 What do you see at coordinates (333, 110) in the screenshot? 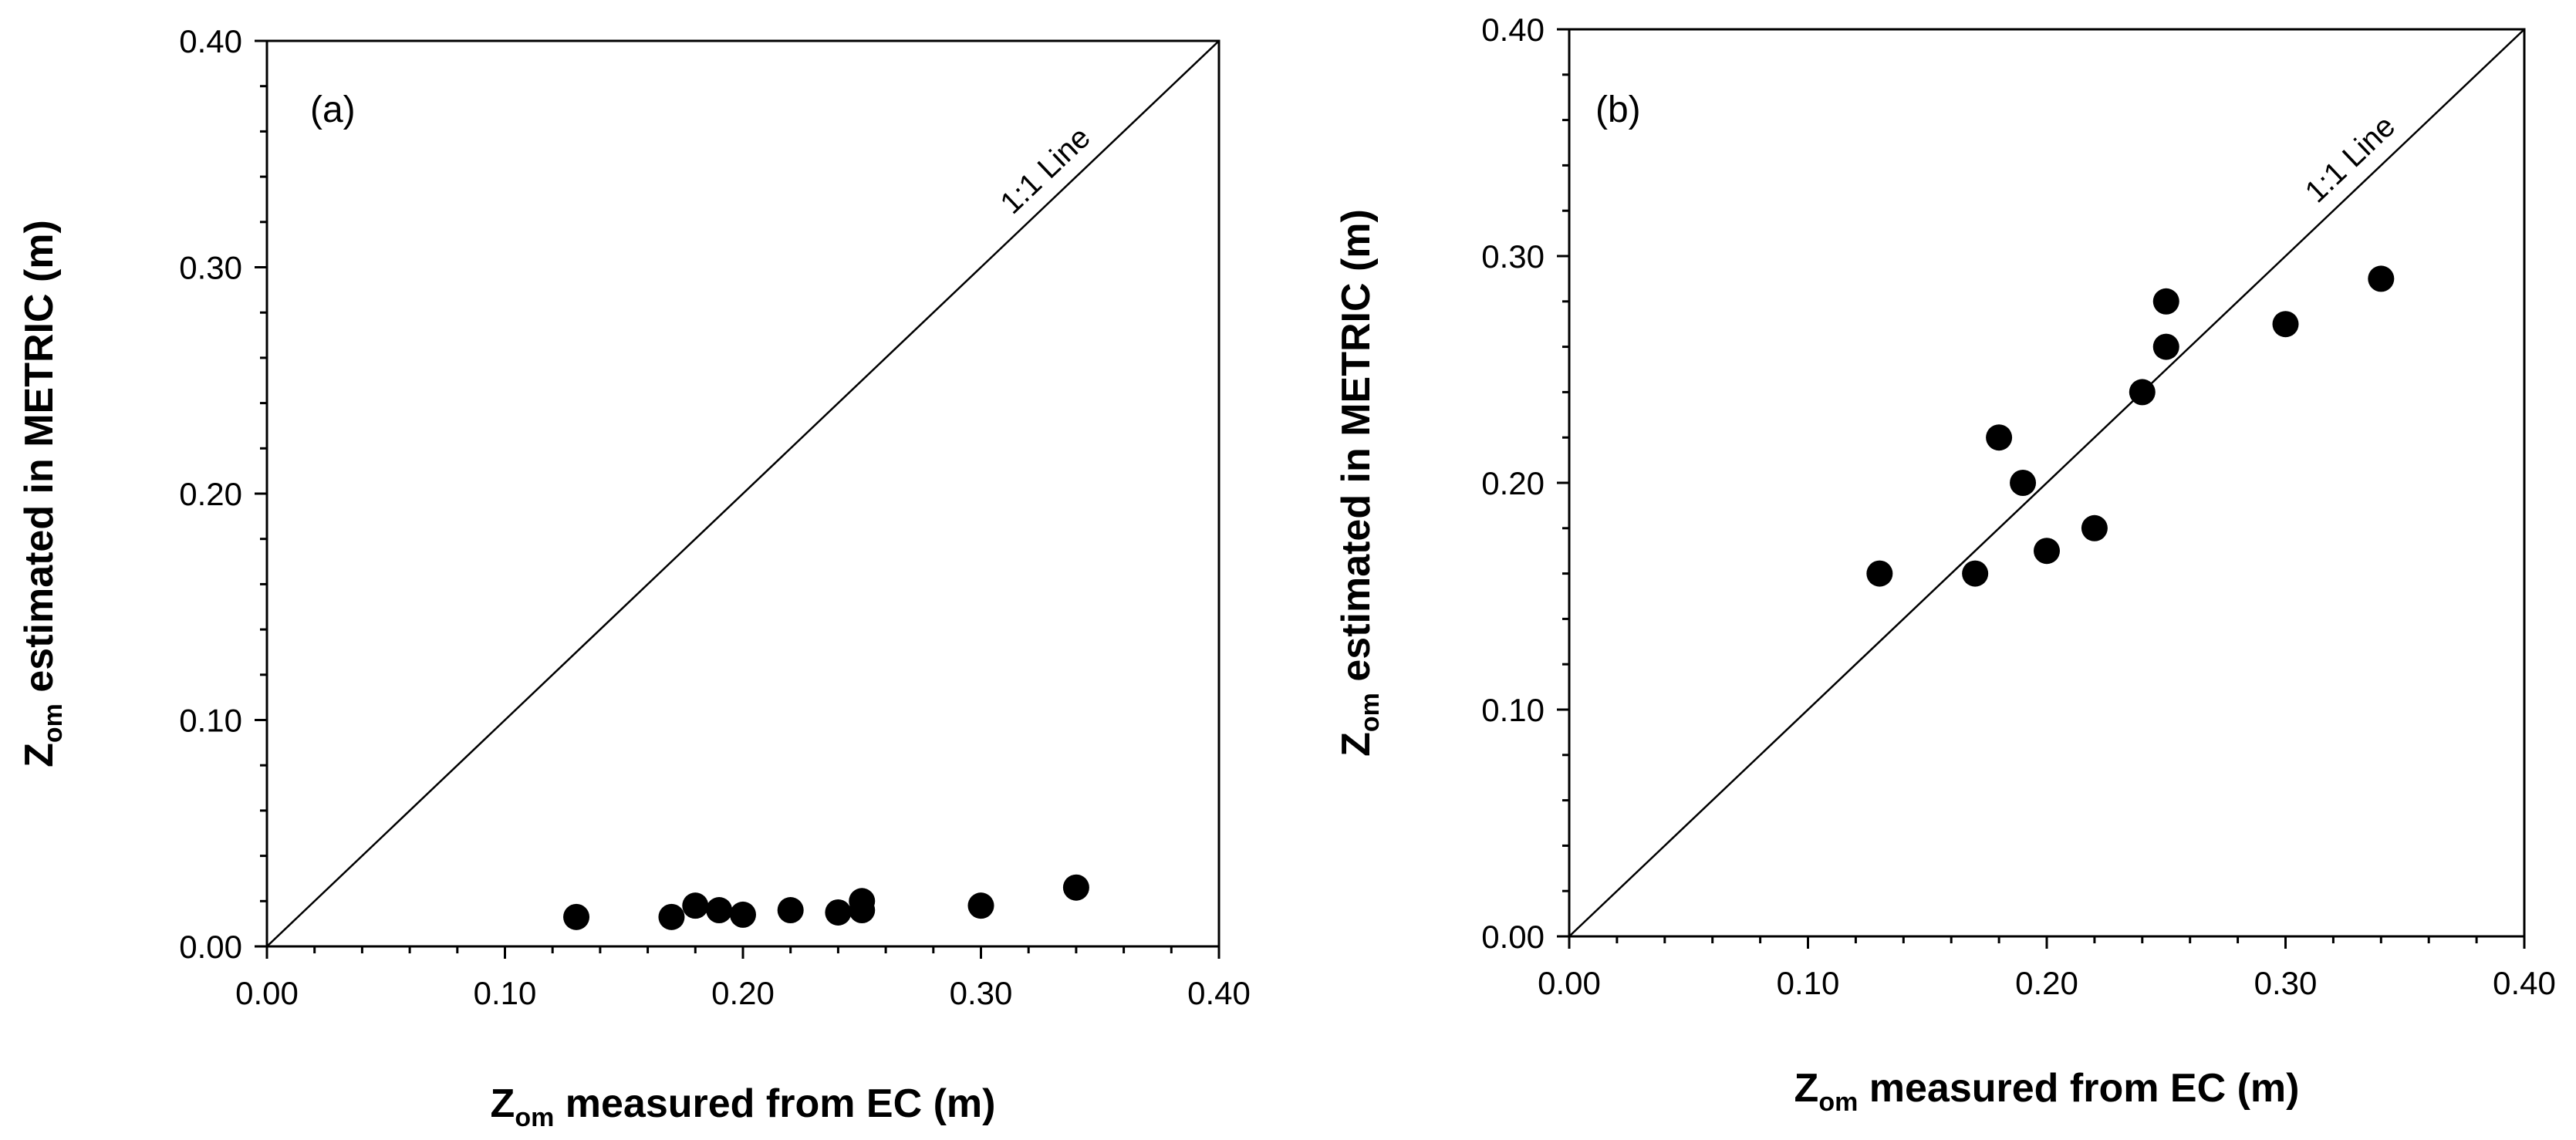
I see `panel-label: (a)` at bounding box center [333, 110].